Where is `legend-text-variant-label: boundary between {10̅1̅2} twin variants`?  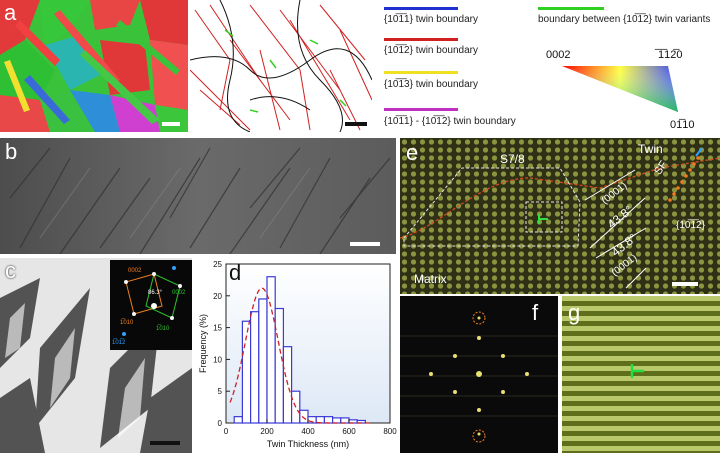
legend-text-variant-label: boundary between {10̅1̅2} twin variants is located at coordinates (624, 19).